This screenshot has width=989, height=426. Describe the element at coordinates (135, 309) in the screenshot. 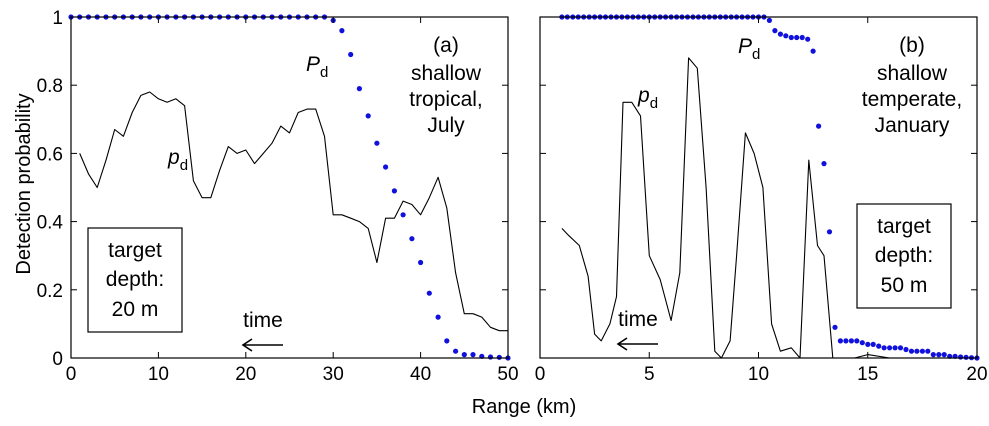

I see `panel-a-target-line-3: 20 m` at that location.